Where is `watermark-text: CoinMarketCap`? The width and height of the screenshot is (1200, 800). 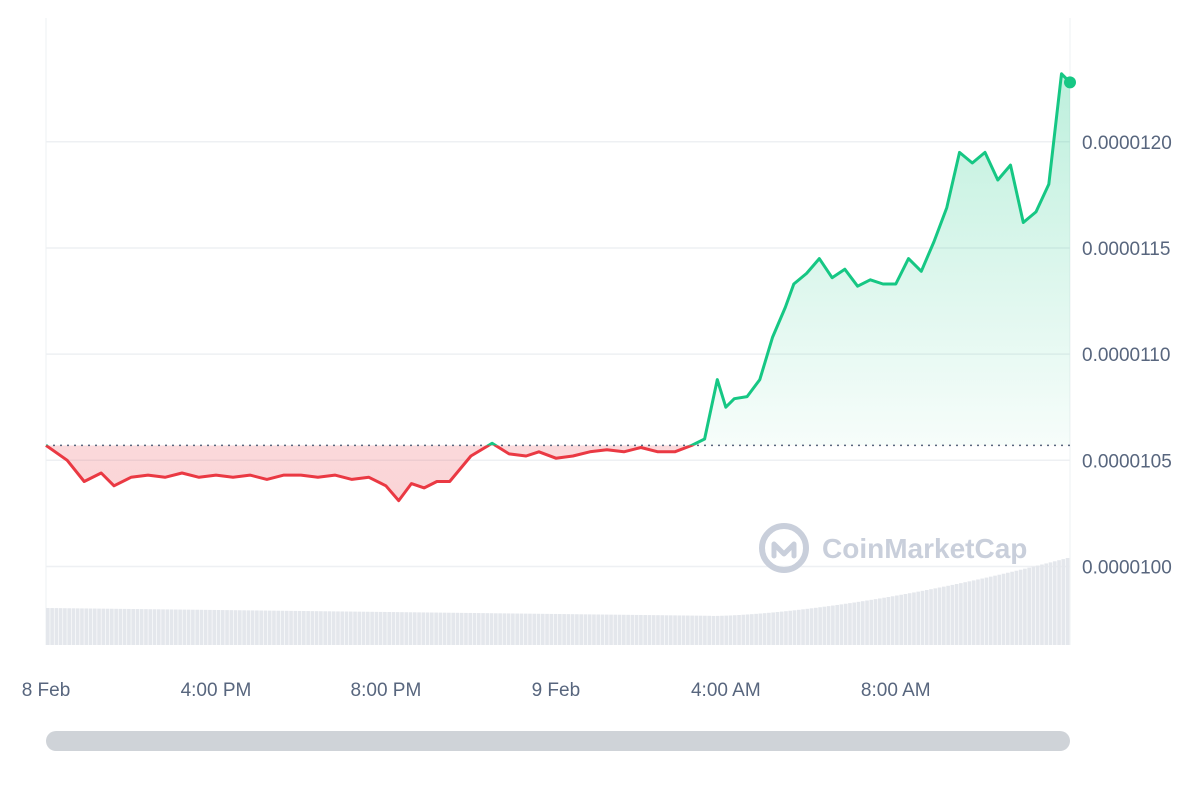
watermark-text: CoinMarketCap is located at coordinates (924, 548).